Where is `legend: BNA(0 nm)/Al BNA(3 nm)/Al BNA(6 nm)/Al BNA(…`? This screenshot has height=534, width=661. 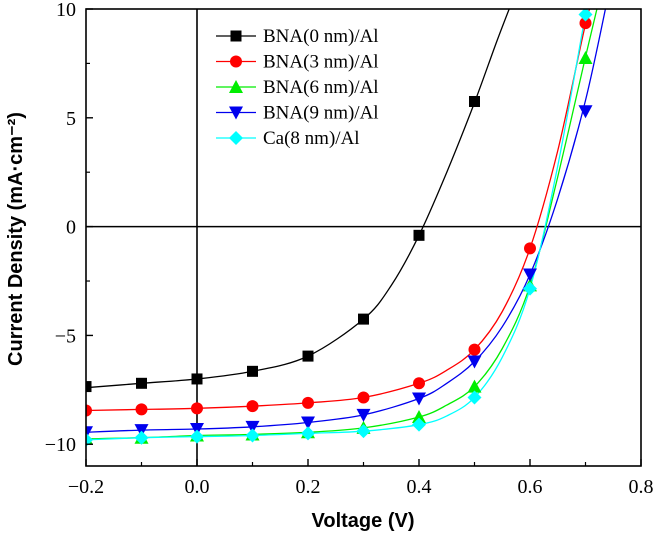 legend: BNA(0 nm)/Al BNA(3 nm)/Al BNA(6 nm)/Al BNA(… is located at coordinates (297, 87).